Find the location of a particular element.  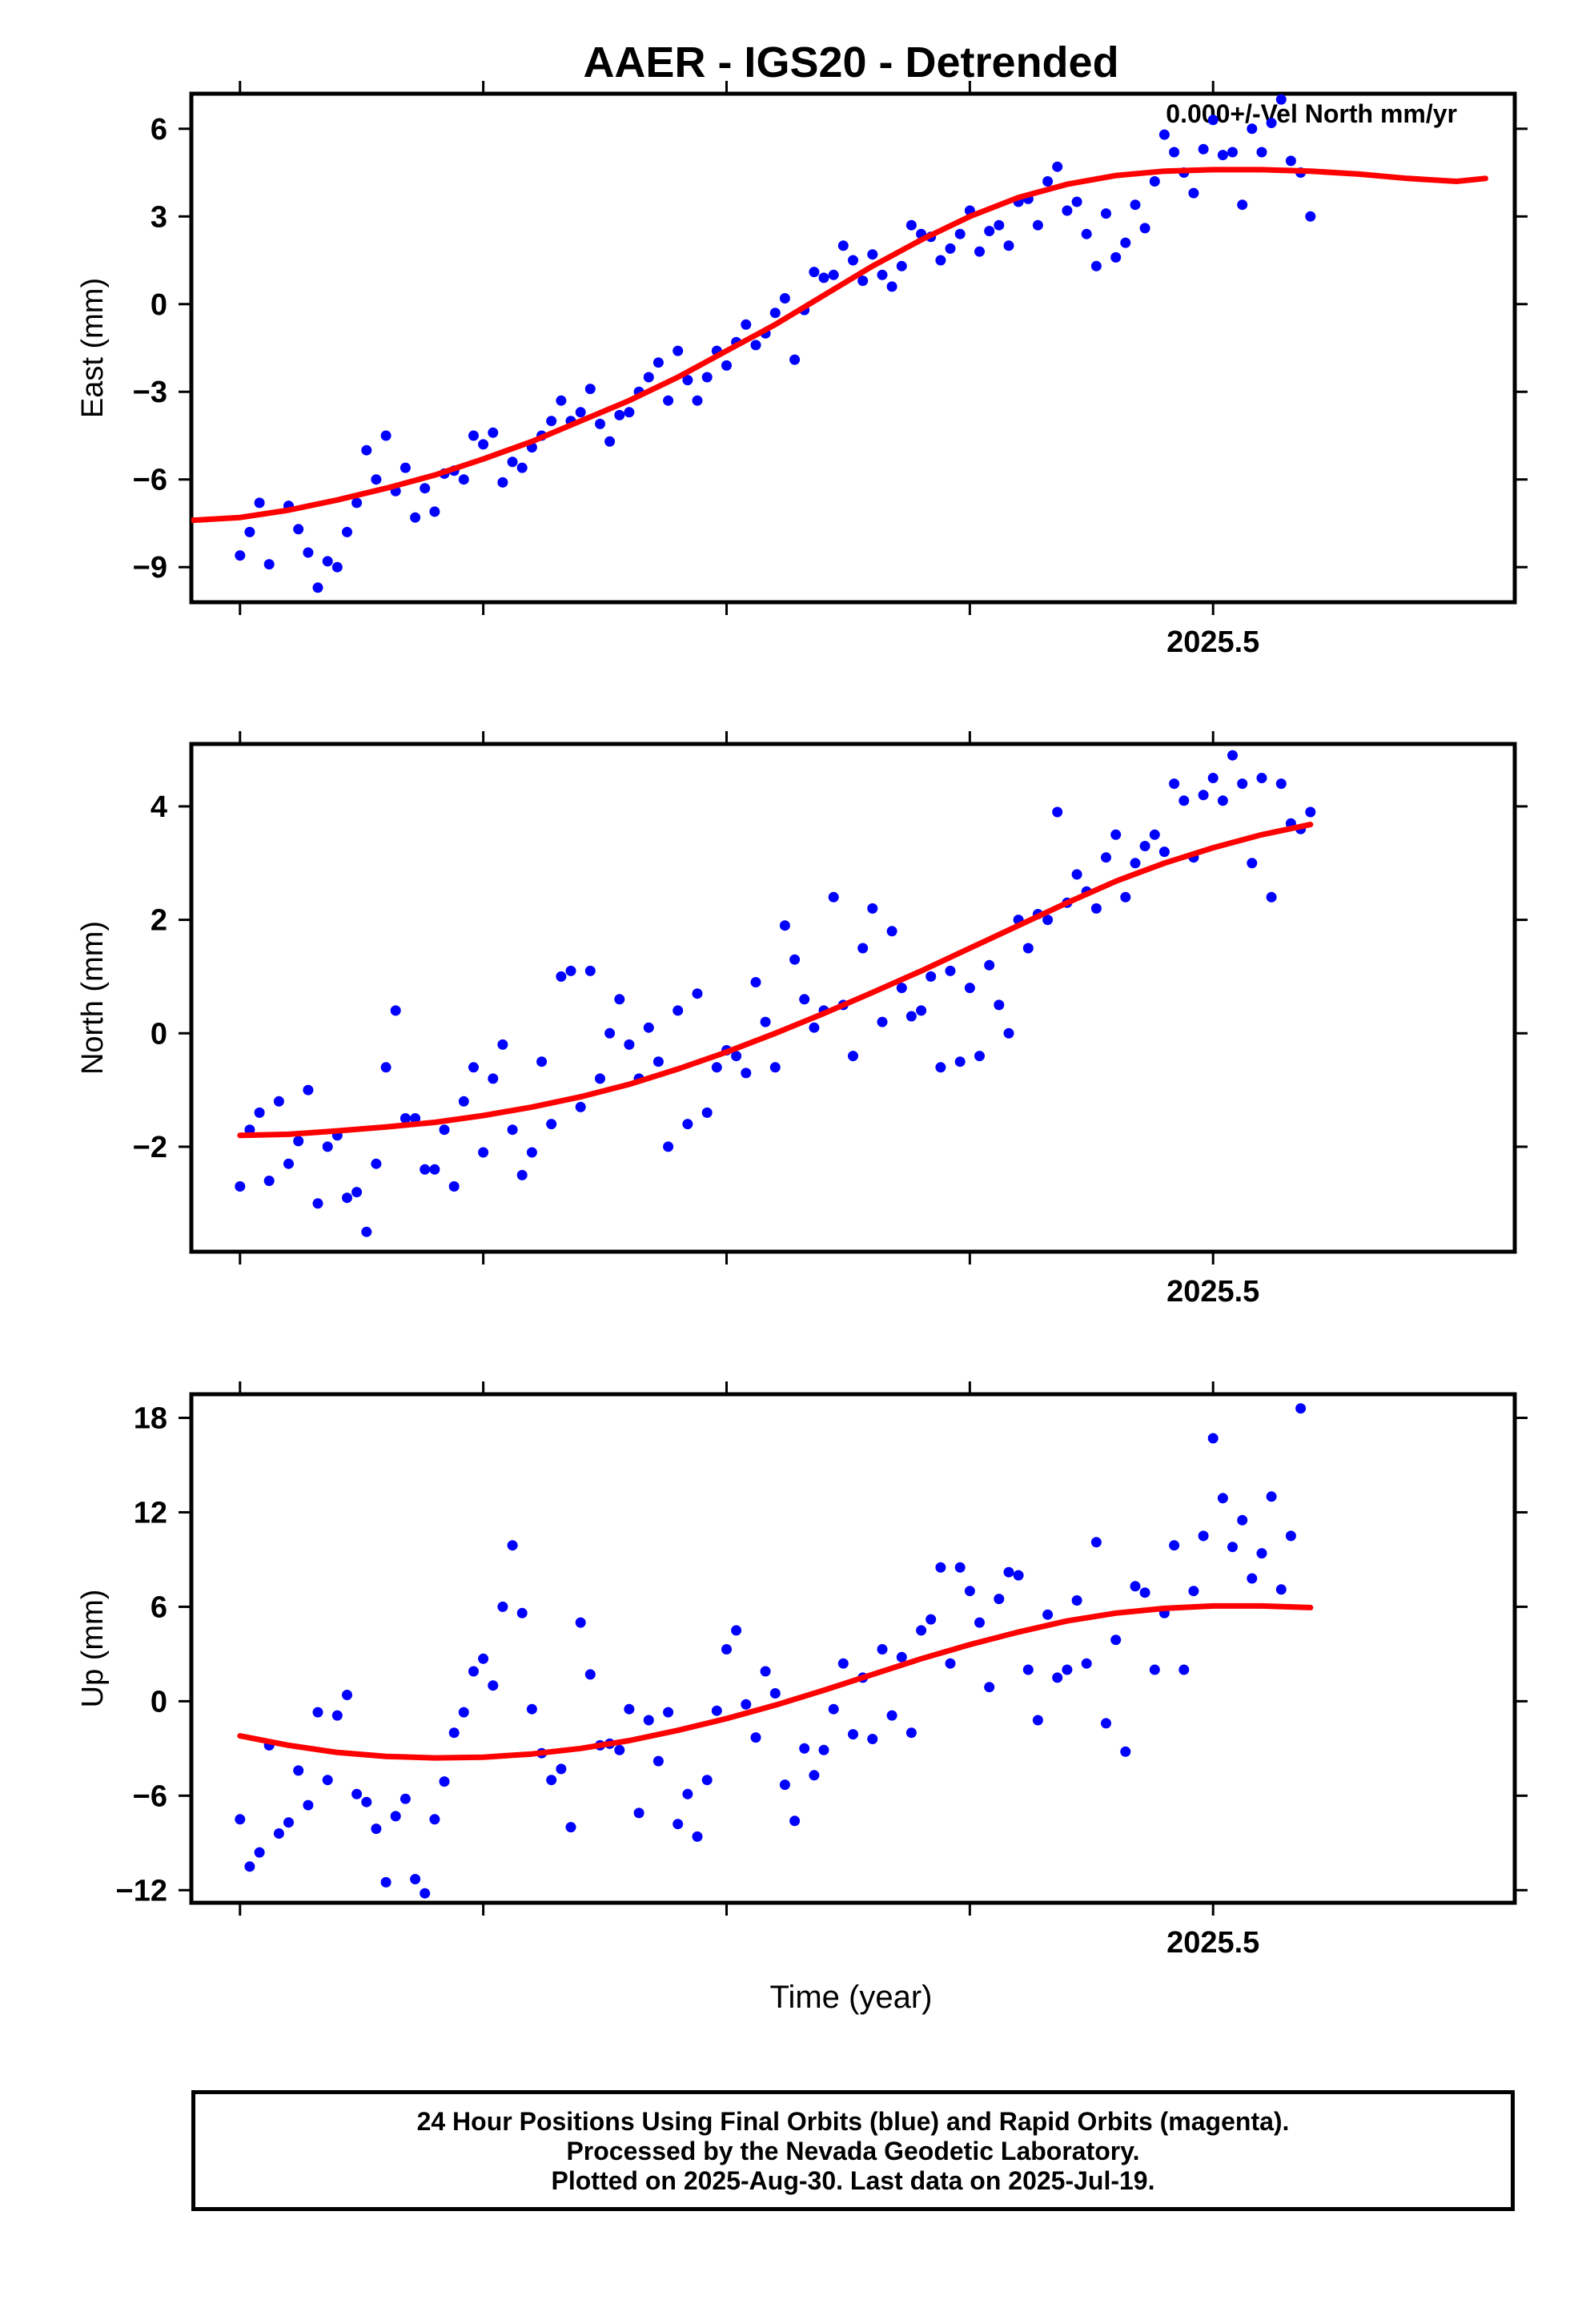

y-axis-label: Up (mm) is located at coordinates (93, 1649).